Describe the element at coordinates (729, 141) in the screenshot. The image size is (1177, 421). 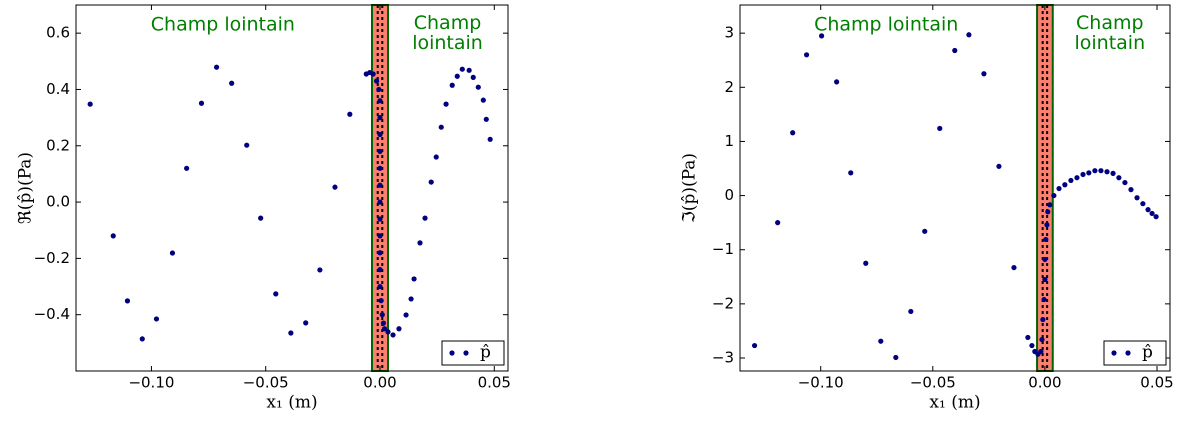
I see `y-tick-label: 1` at that location.